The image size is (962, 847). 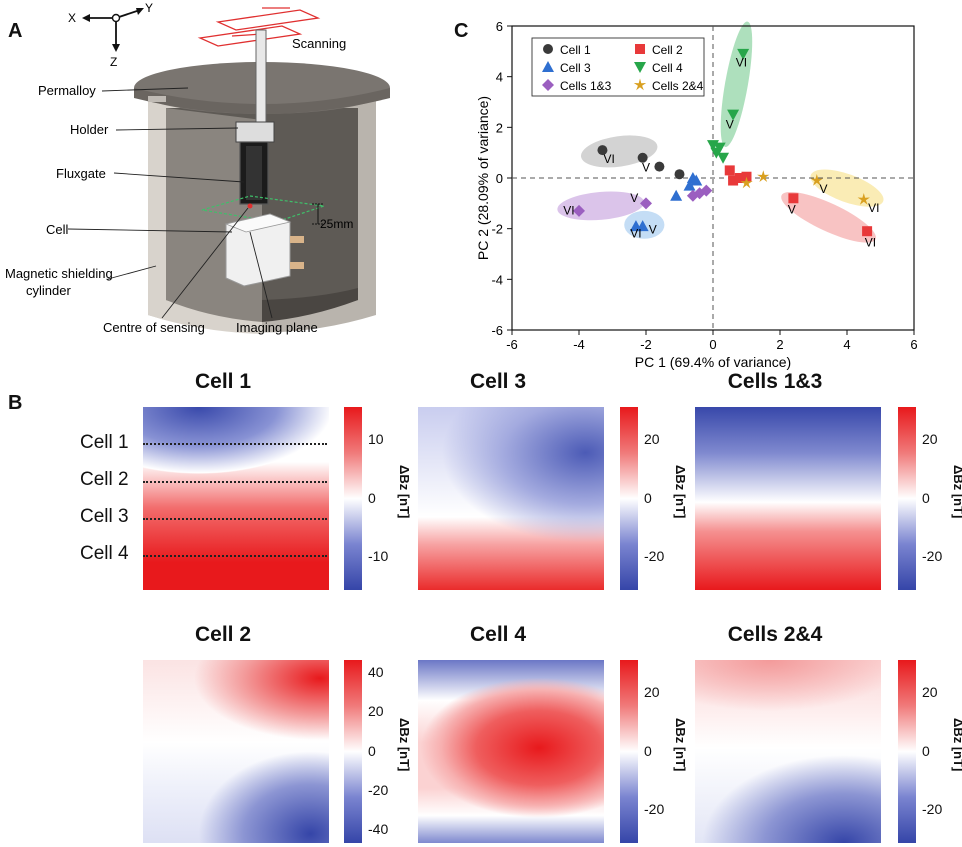 I want to click on scanning-label: Scanning, so click(x=319, y=43).